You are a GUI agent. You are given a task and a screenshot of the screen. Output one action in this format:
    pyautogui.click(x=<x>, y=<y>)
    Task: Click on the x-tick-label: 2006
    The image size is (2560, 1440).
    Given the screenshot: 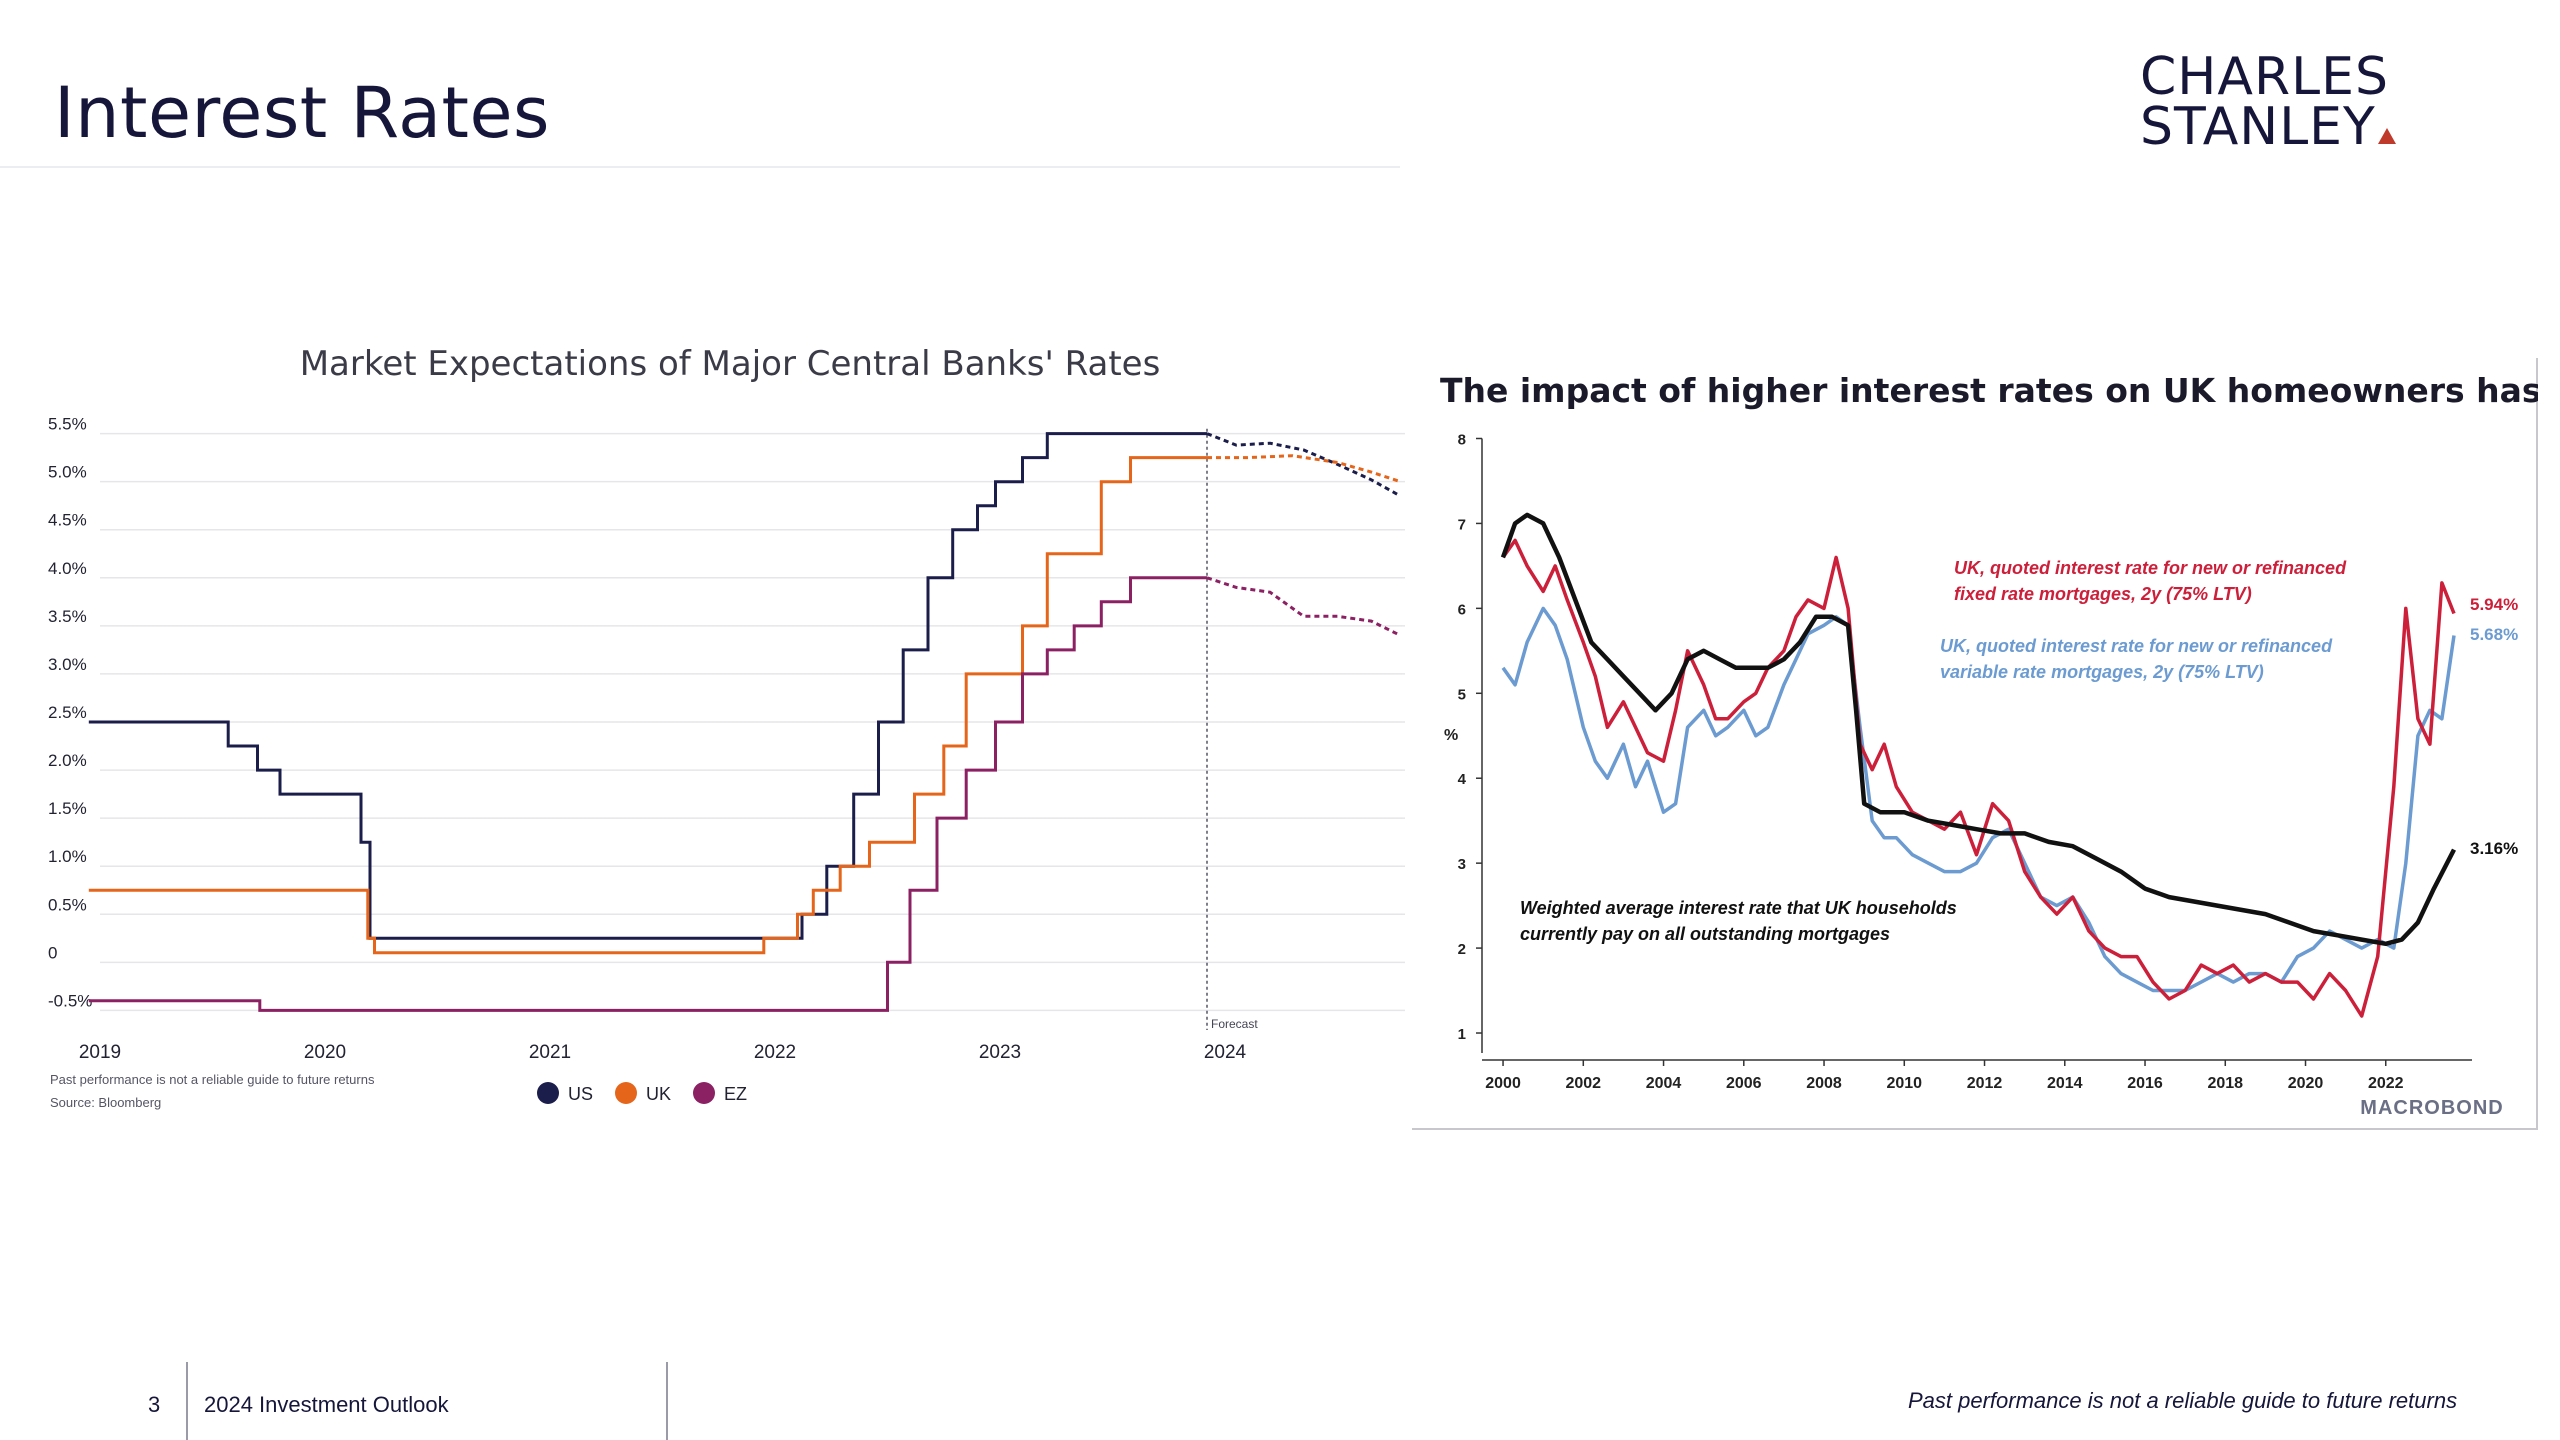 What is the action you would take?
    pyautogui.click(x=1744, y=1083)
    